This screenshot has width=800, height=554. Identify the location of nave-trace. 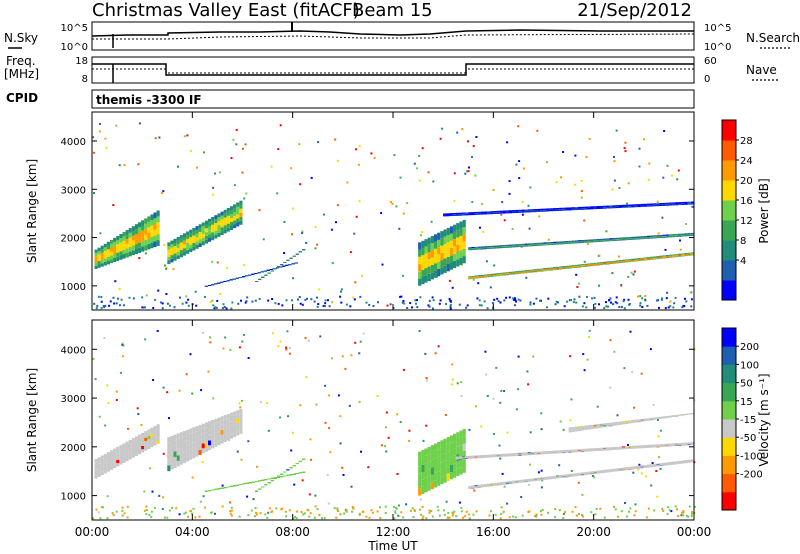
(393, 71).